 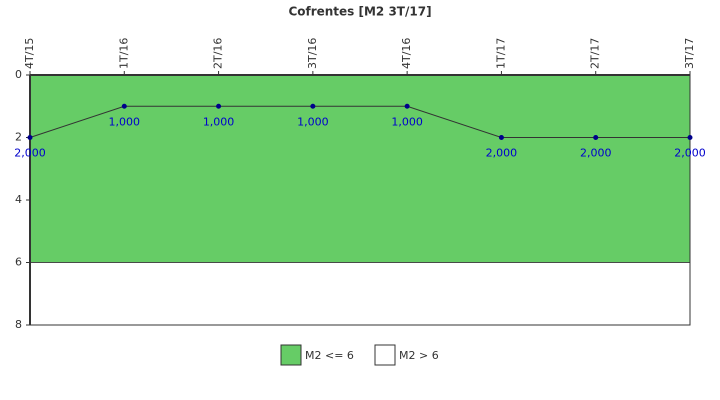 What do you see at coordinates (329, 355) in the screenshot?
I see `legend-label: M2 <= 6` at bounding box center [329, 355].